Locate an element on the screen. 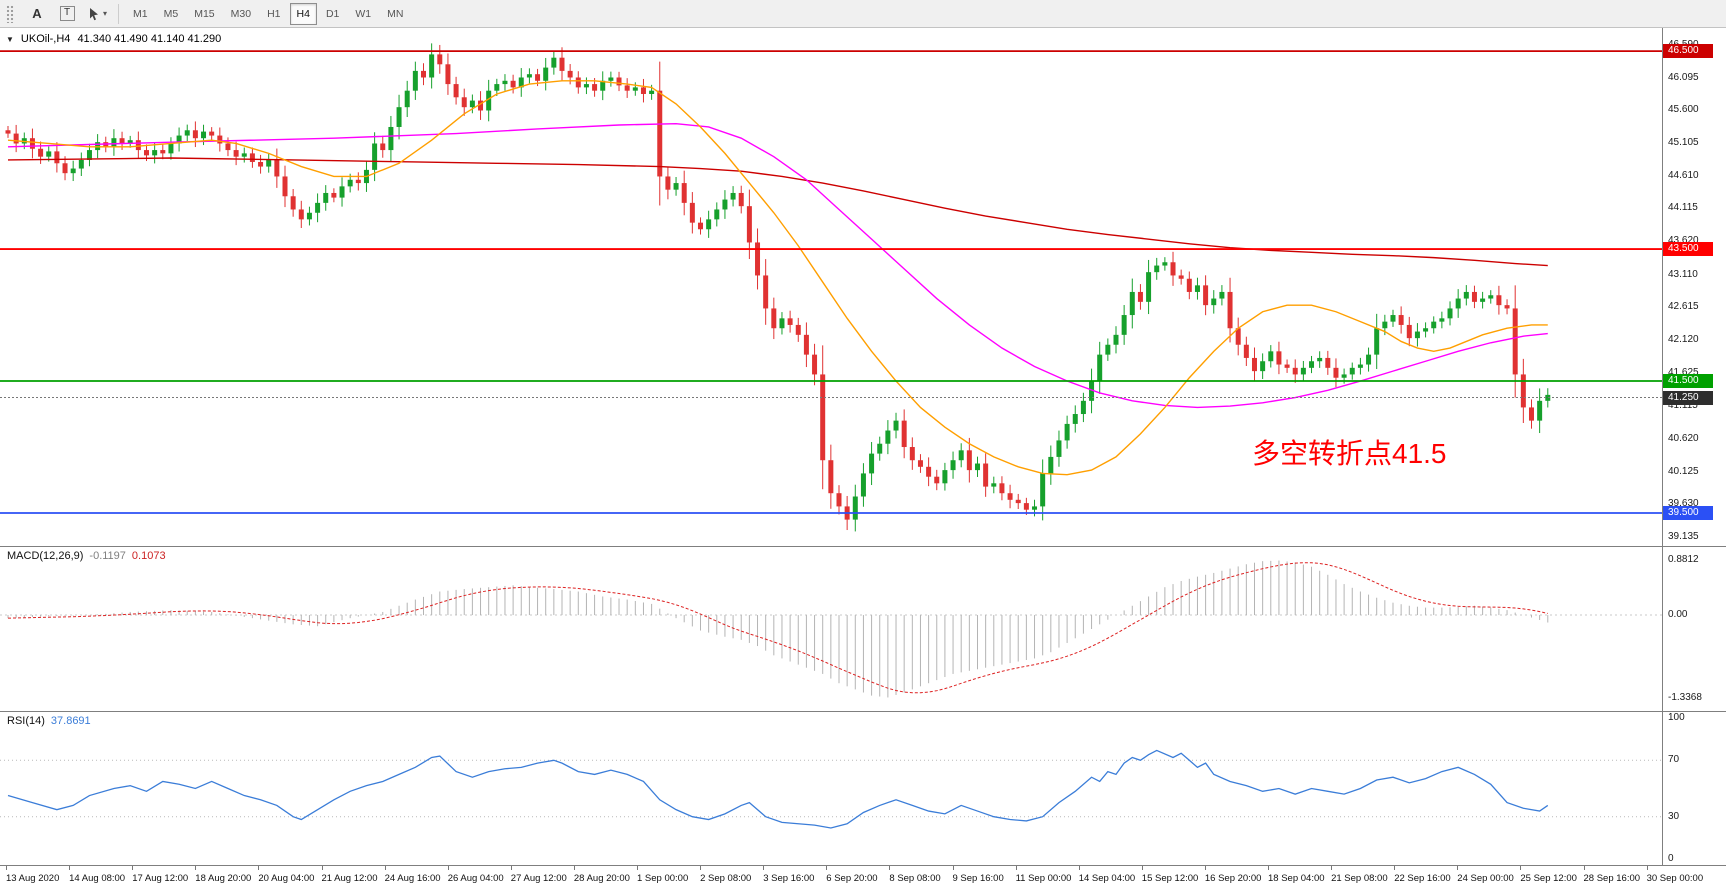  toolbar: A T ▾ M1 M5 M15 M30 H1 H4 D1 W1 MN is located at coordinates (863, 14).